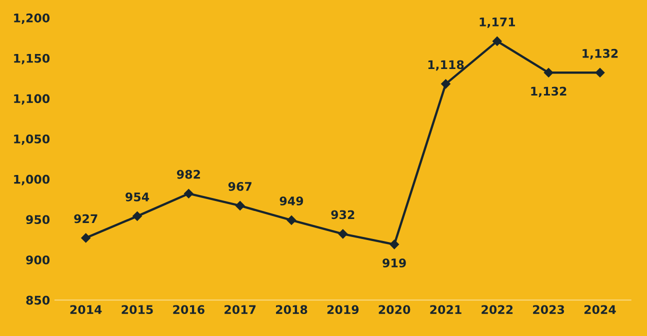  Describe the element at coordinates (394, 263) in the screenshot. I see `data-label: 919` at that location.